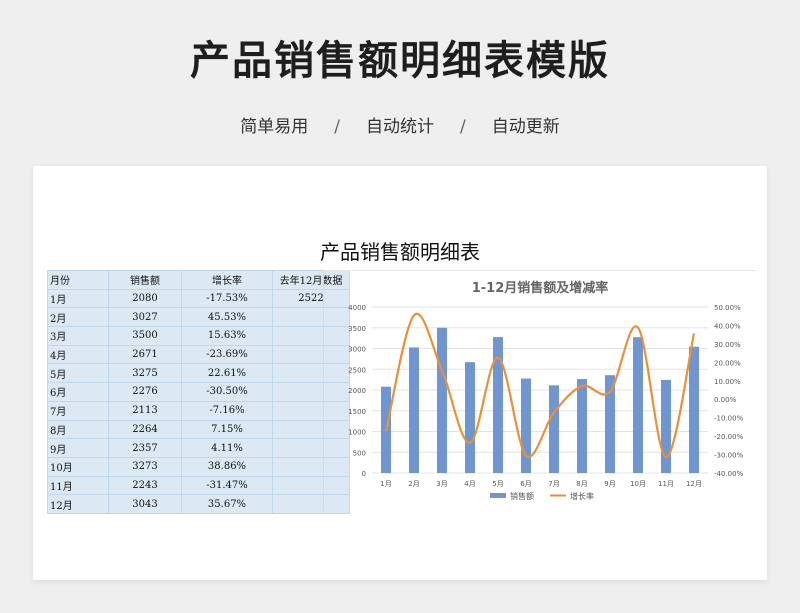 The height and width of the screenshot is (613, 800). I want to click on tagline-item: 简单易用, so click(274, 127).